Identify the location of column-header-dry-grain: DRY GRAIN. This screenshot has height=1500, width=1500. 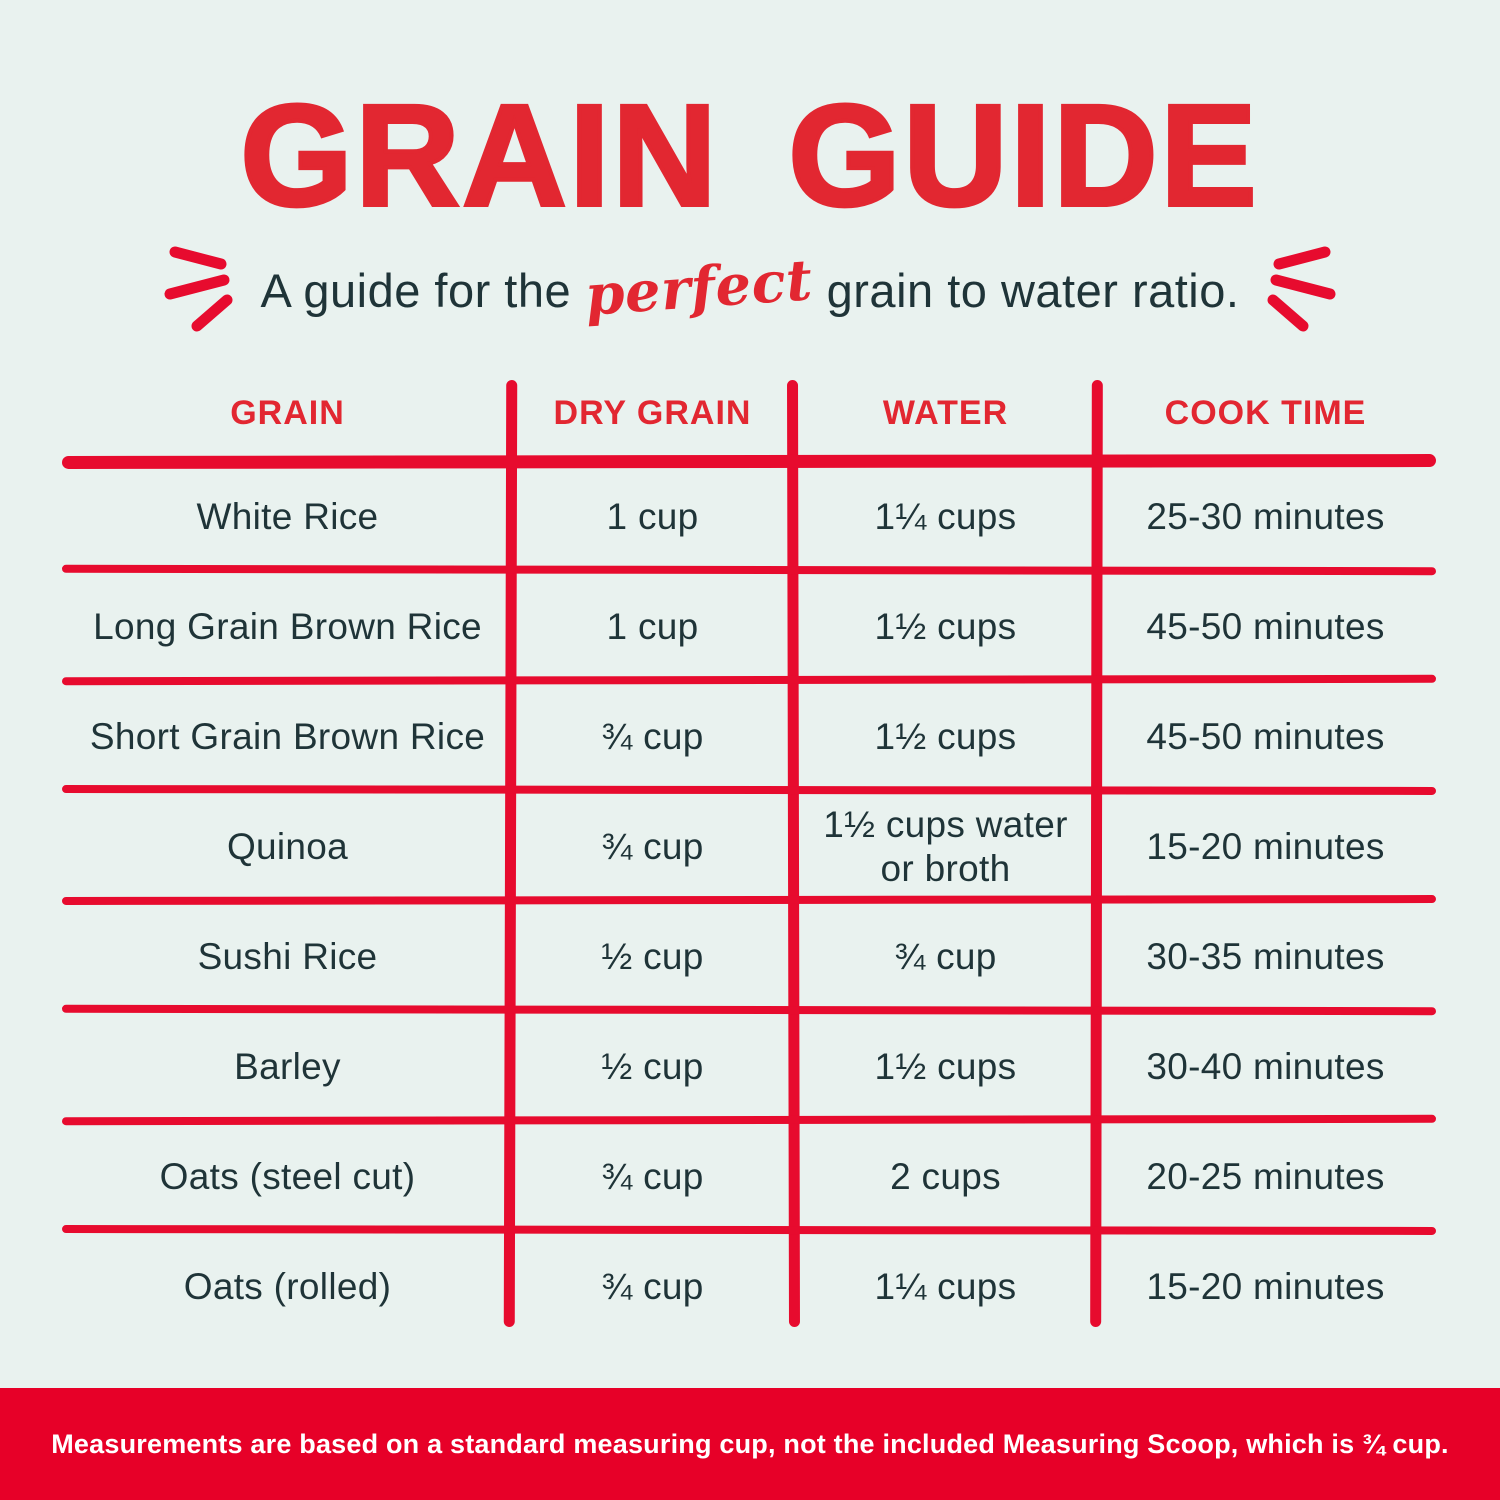
(652, 413).